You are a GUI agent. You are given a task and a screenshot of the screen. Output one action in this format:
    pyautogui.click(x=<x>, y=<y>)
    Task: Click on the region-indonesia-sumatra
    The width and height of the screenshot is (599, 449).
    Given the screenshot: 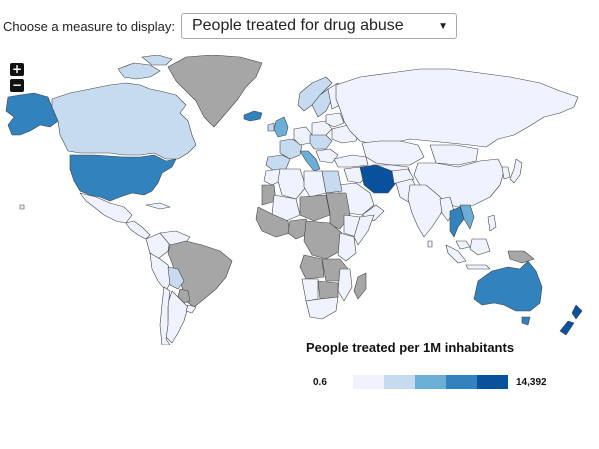 What is the action you would take?
    pyautogui.click(x=456, y=254)
    